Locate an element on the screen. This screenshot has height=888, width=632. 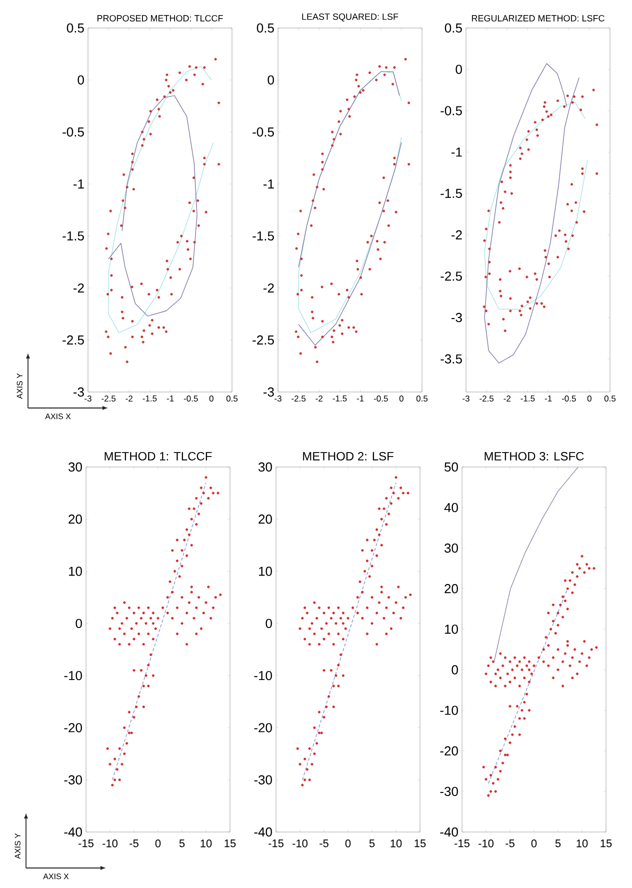
chart-title: METHOD 2: LSF is located at coordinates (348, 456).